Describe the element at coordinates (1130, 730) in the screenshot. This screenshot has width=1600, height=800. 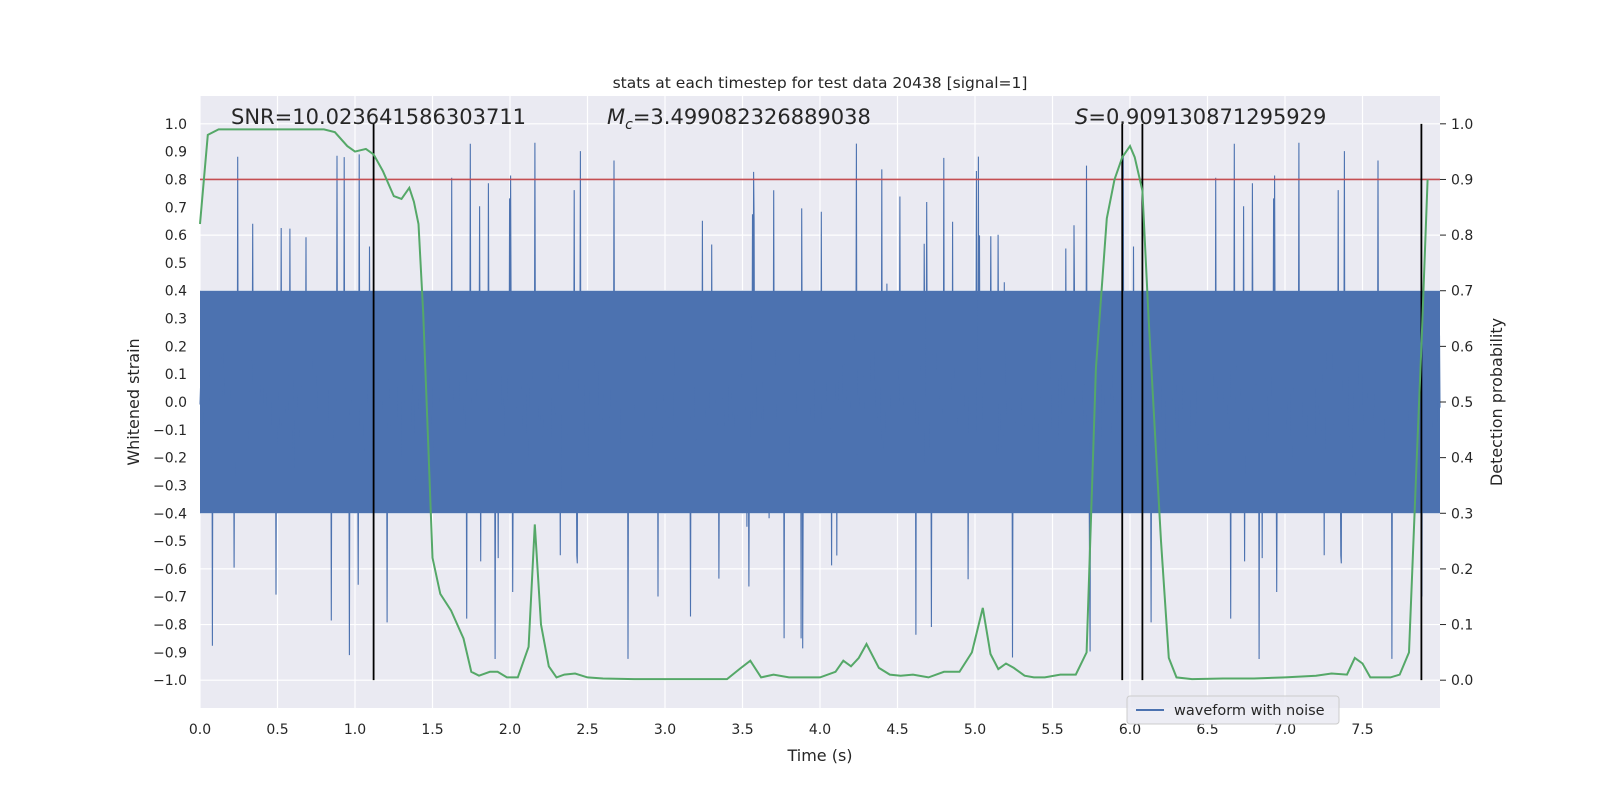
I see `x-tick-label: 6.0` at that location.